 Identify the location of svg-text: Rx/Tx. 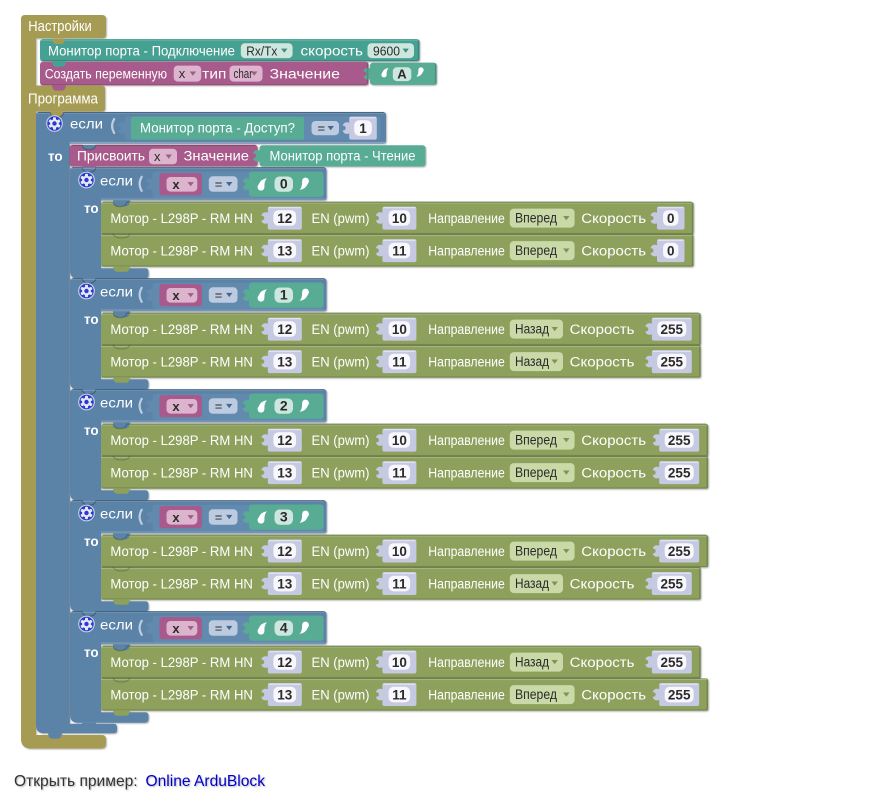
(262, 51).